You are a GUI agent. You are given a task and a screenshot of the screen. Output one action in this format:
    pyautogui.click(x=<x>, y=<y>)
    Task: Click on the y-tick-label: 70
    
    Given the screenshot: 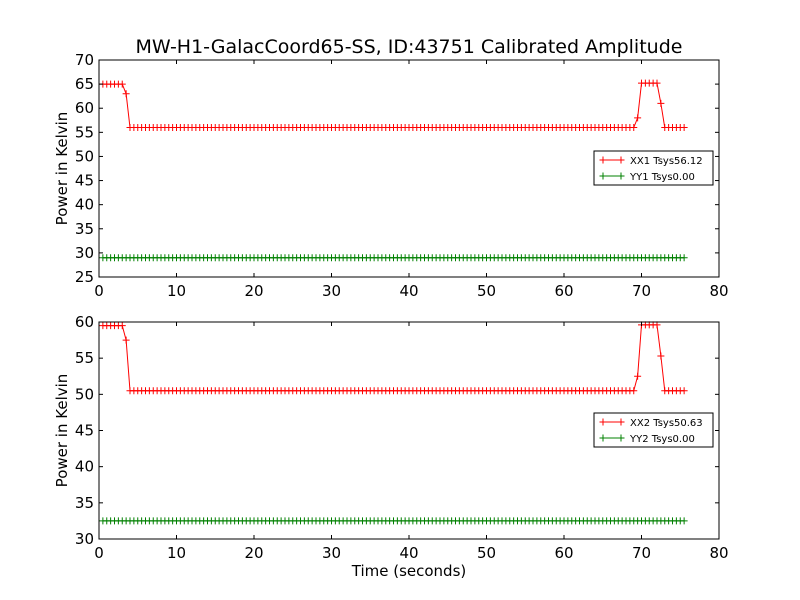 What is the action you would take?
    pyautogui.click(x=84, y=60)
    